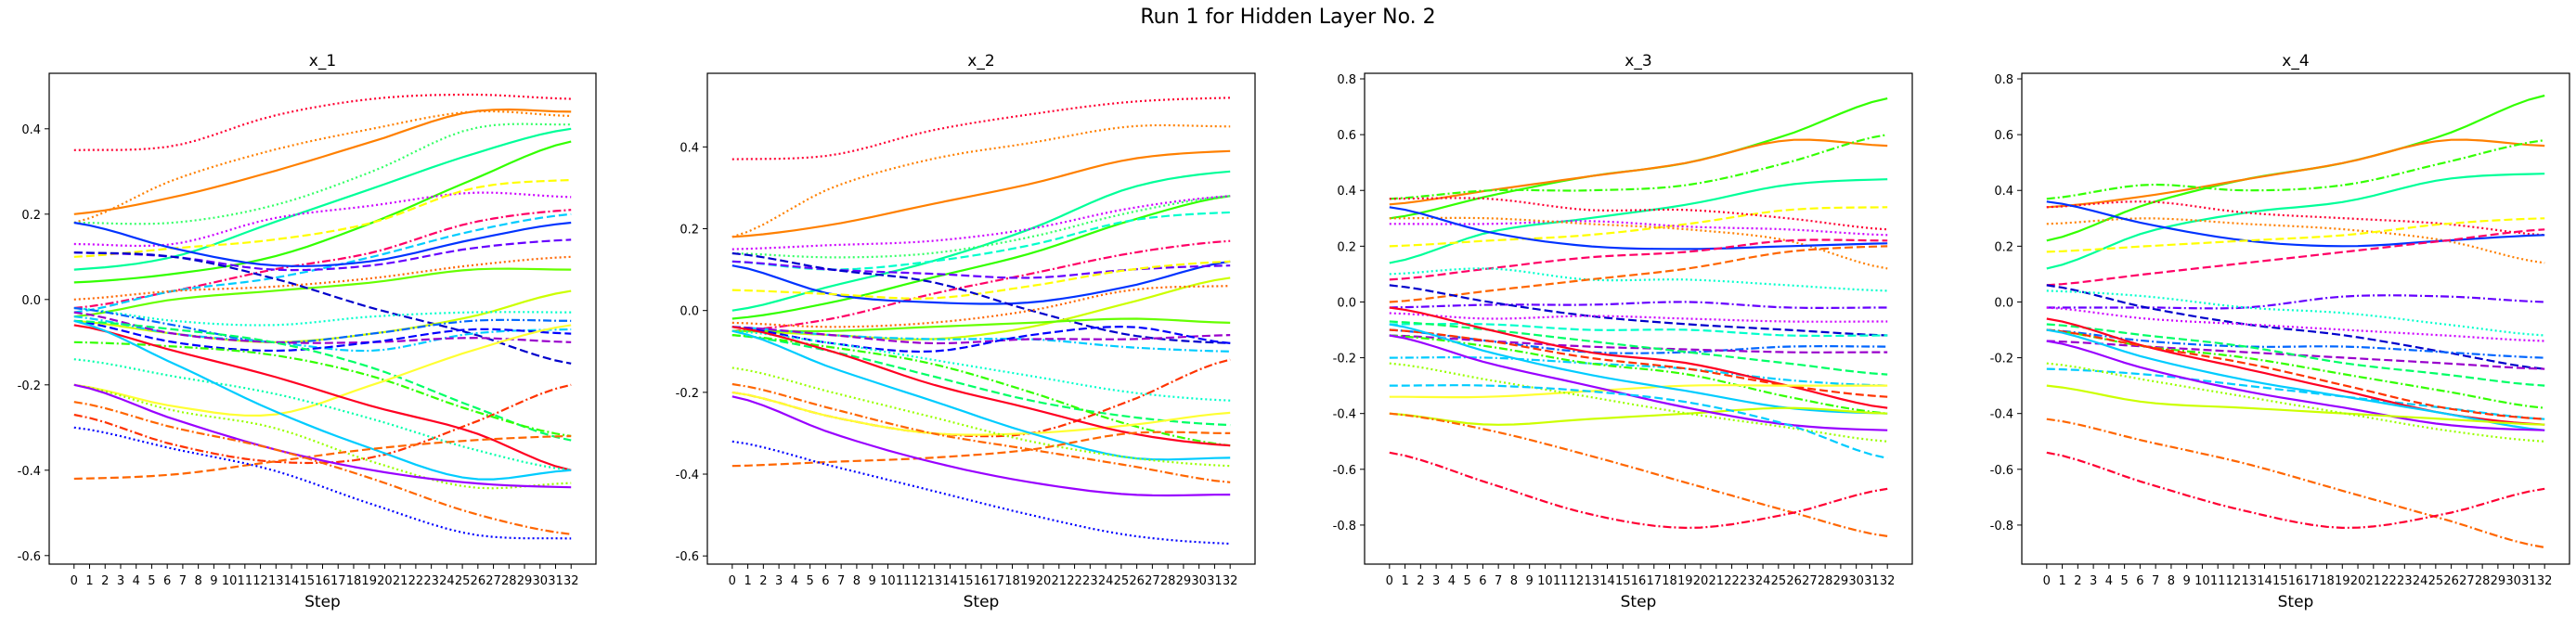 The width and height of the screenshot is (2576, 617). What do you see at coordinates (1452, 581) in the screenshot?
I see `x-tick-label: 4` at bounding box center [1452, 581].